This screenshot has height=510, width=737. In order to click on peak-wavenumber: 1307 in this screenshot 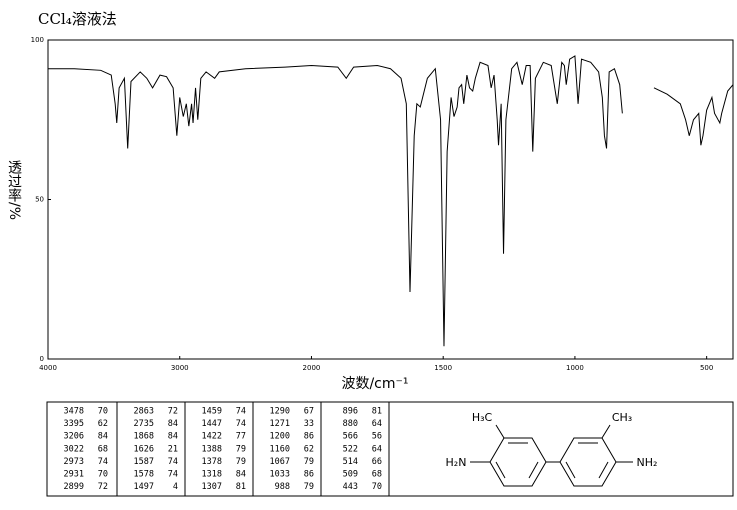, I will do `click(212, 487)`.